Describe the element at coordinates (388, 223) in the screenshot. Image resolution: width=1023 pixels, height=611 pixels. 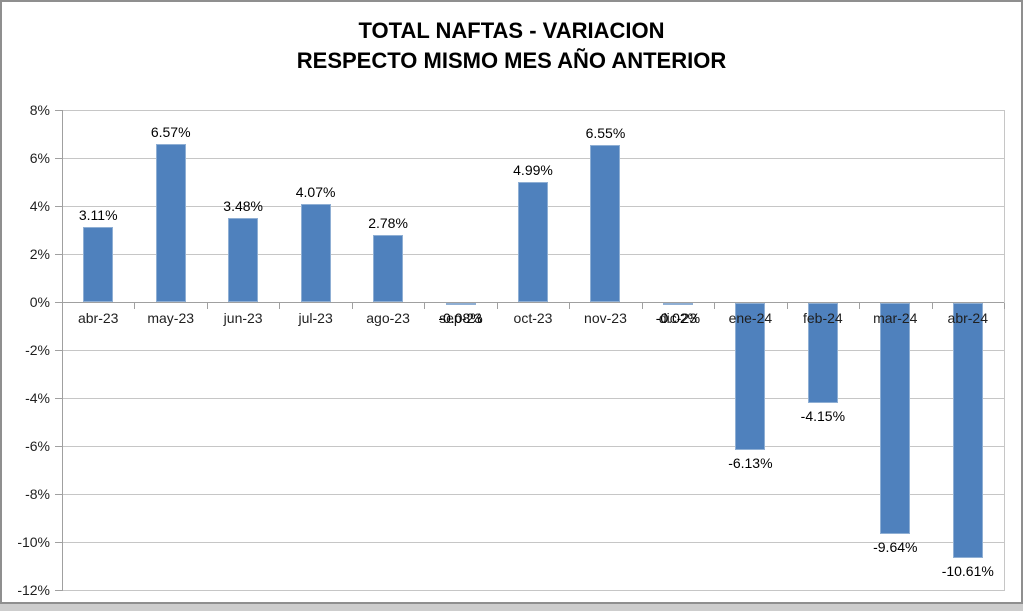
I see `bar-value-label-ago-23: 2.78%` at that location.